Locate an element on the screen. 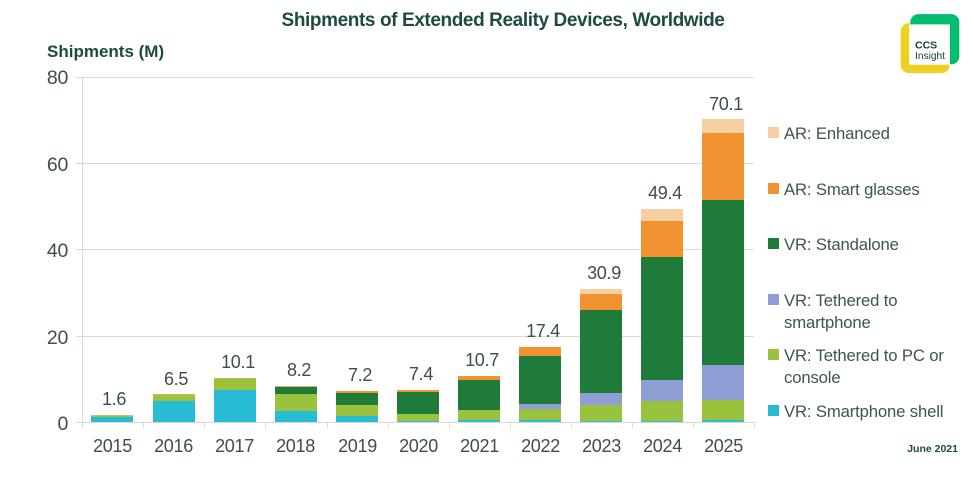 The height and width of the screenshot is (479, 974). svg-text: Insight is located at coordinates (930, 56).